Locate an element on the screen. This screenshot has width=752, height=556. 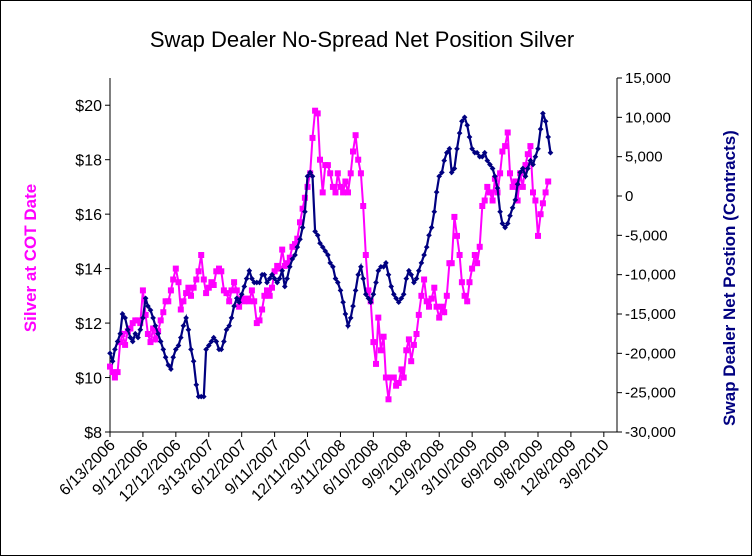
y-right-tick-label: -5,000 is located at coordinates (646, 235).